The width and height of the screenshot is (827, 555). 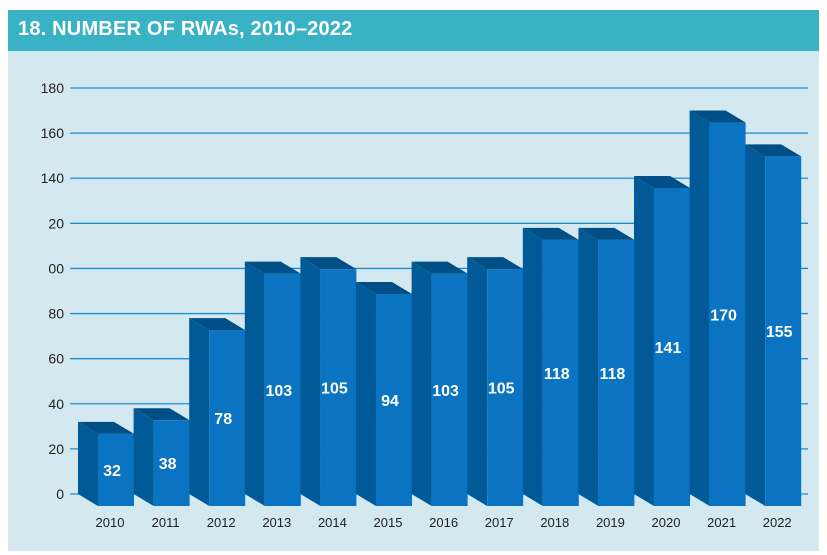 What do you see at coordinates (413, 30) in the screenshot?
I see `title-bar: 18. NUMBER OF RWAs, 2010–2022` at bounding box center [413, 30].